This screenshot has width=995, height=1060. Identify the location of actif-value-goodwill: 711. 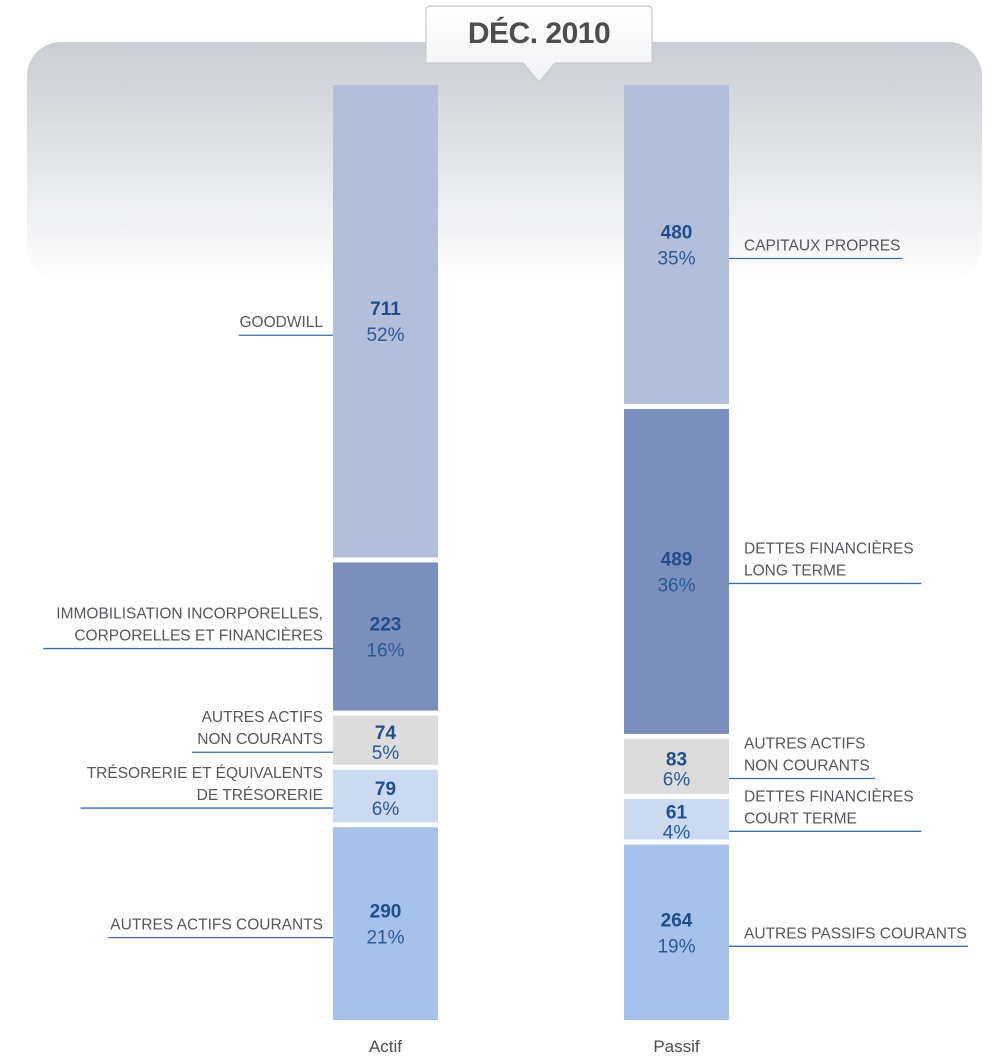
(385, 309).